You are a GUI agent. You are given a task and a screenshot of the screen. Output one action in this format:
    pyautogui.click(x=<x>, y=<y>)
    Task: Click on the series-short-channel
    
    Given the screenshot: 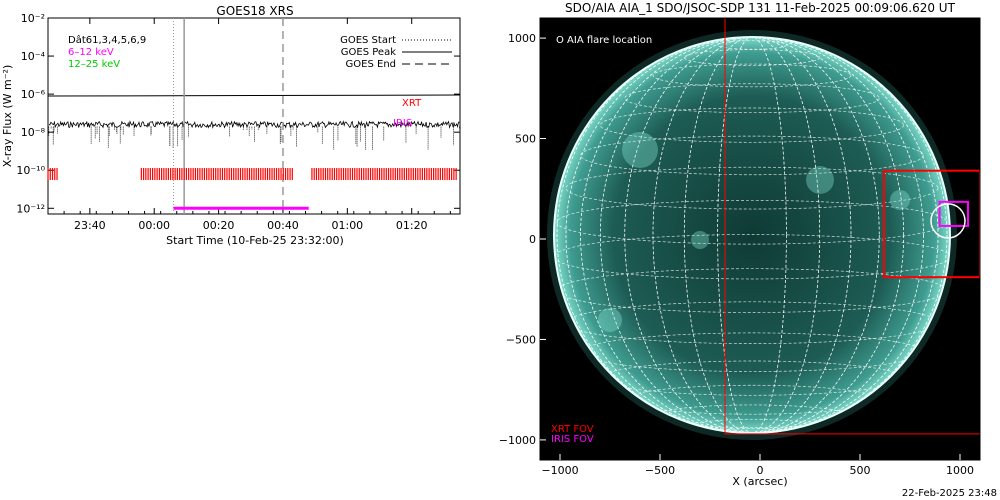 What is the action you would take?
    pyautogui.click(x=254, y=124)
    